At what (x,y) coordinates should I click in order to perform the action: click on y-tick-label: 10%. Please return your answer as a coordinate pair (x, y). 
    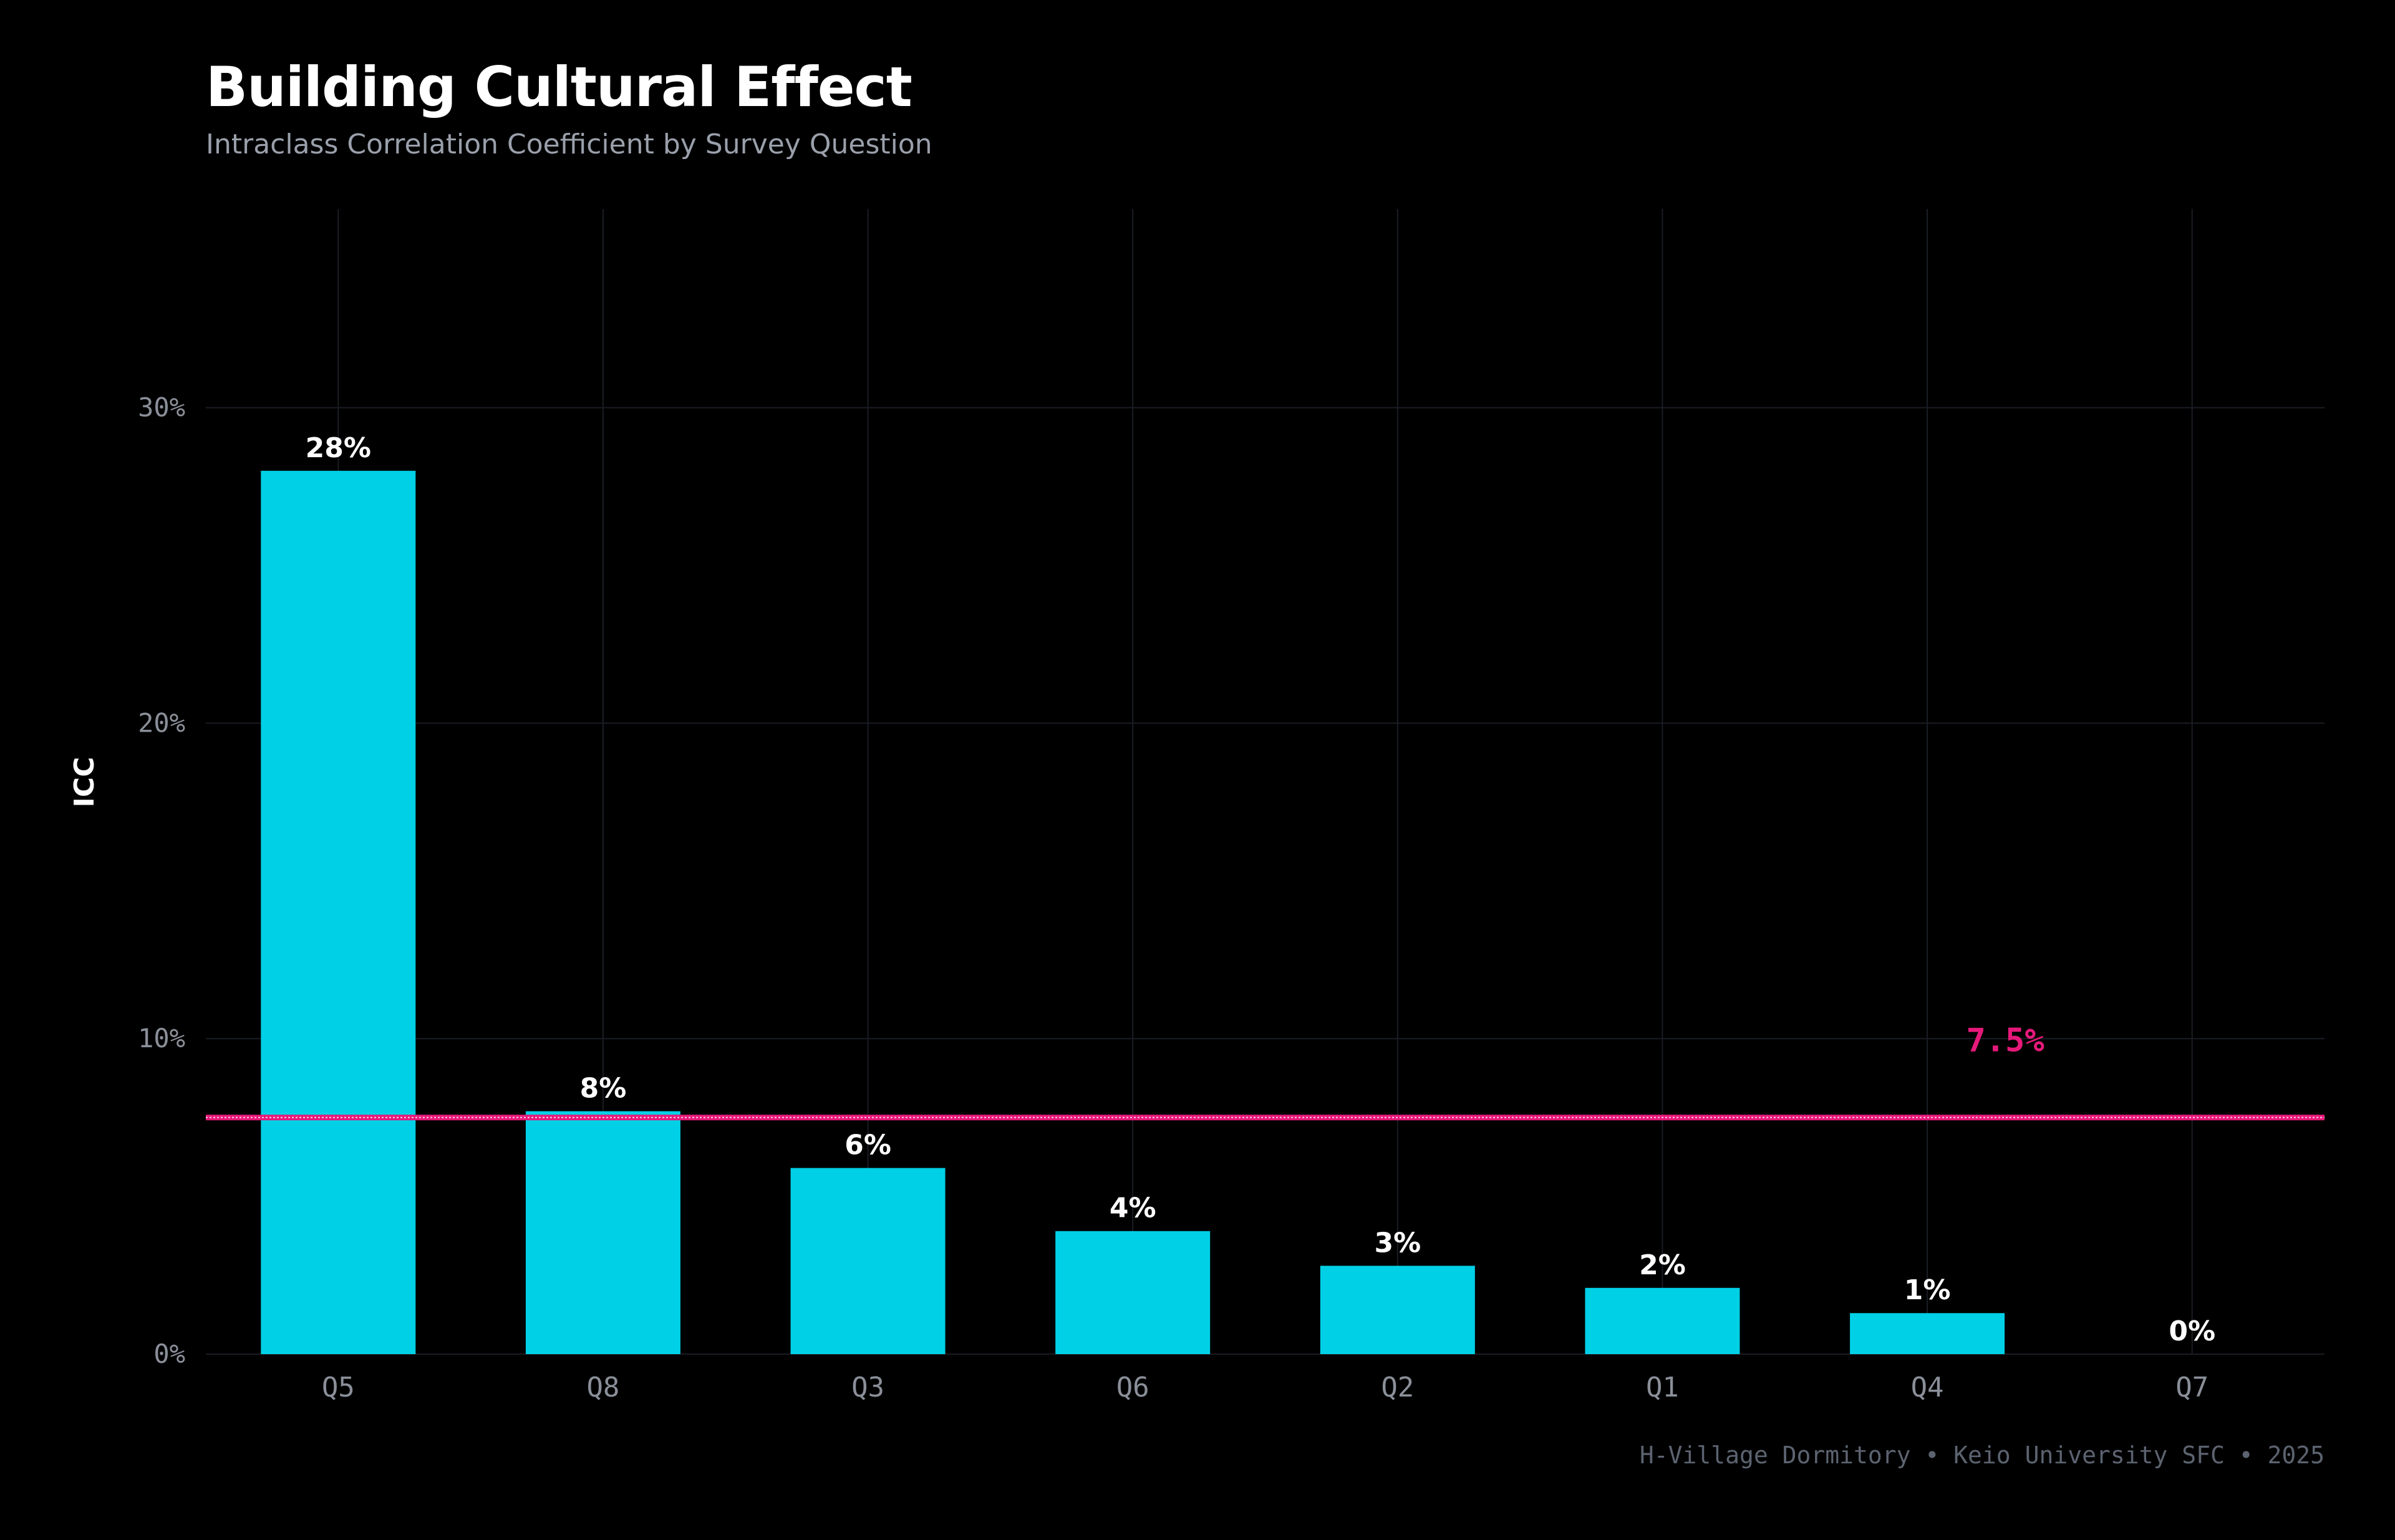
    Looking at the image, I should click on (161, 1038).